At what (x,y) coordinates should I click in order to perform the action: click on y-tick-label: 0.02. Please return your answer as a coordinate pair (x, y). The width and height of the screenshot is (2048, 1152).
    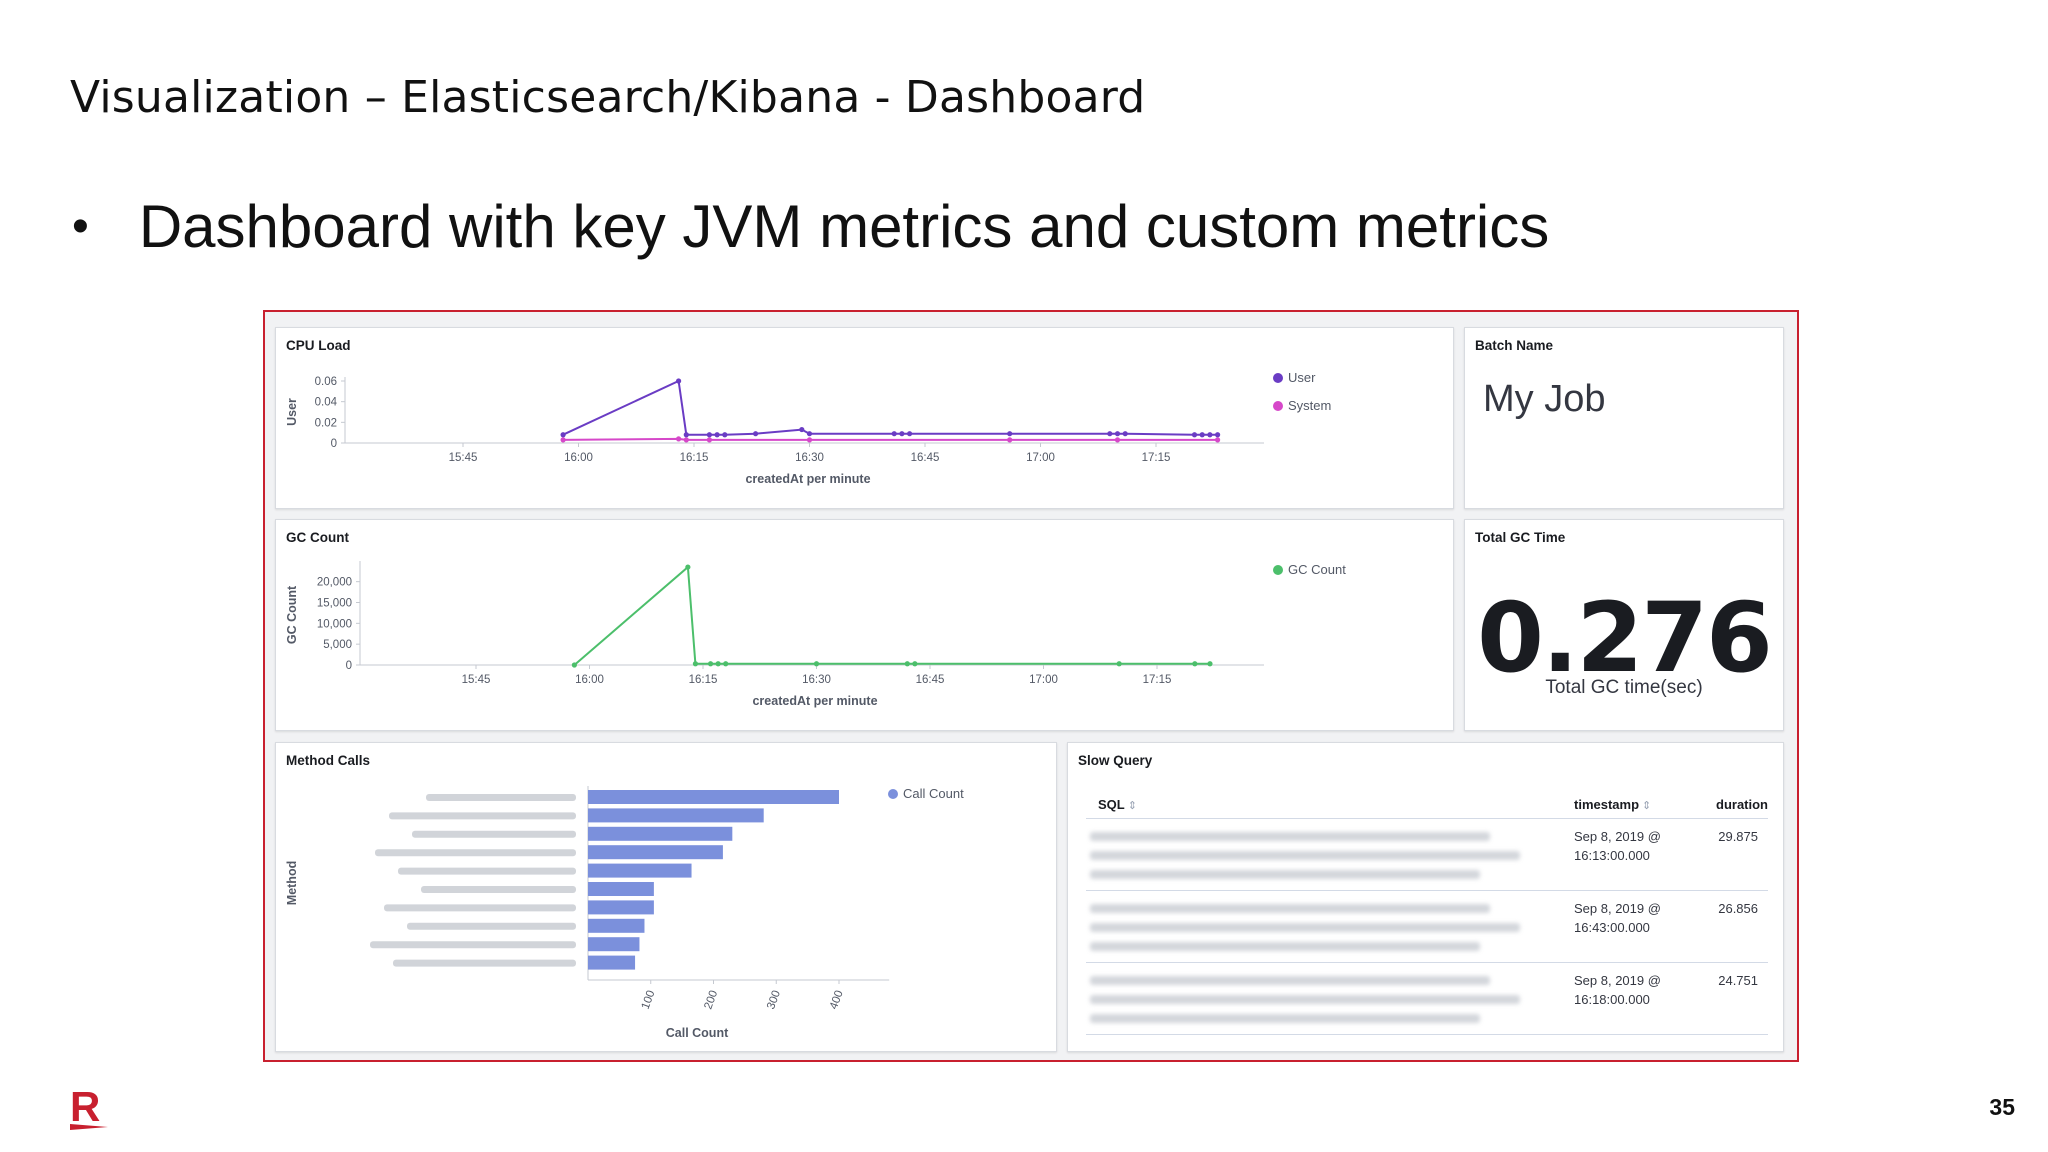
    Looking at the image, I should click on (326, 423).